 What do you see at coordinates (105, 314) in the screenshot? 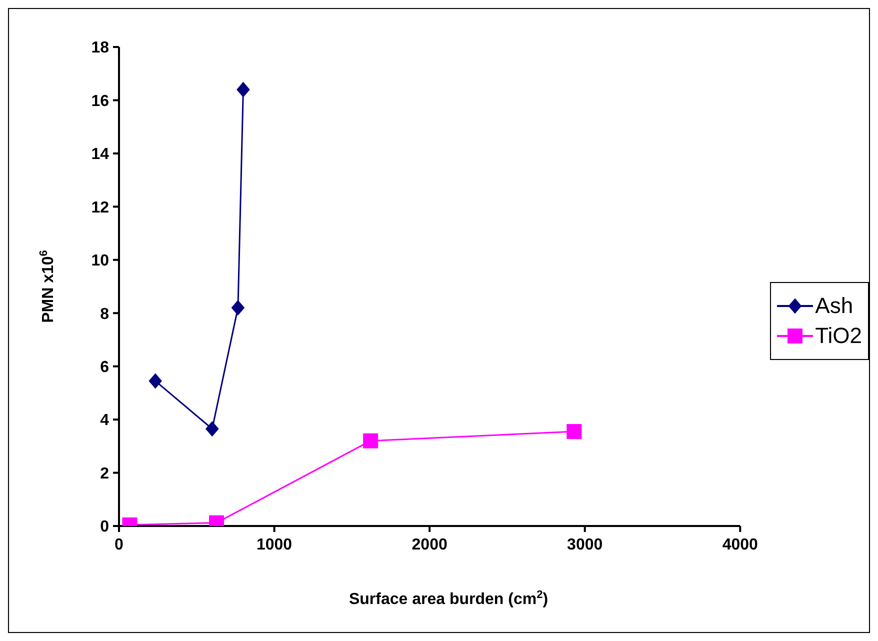
I see `y-tick-label: 8` at bounding box center [105, 314].